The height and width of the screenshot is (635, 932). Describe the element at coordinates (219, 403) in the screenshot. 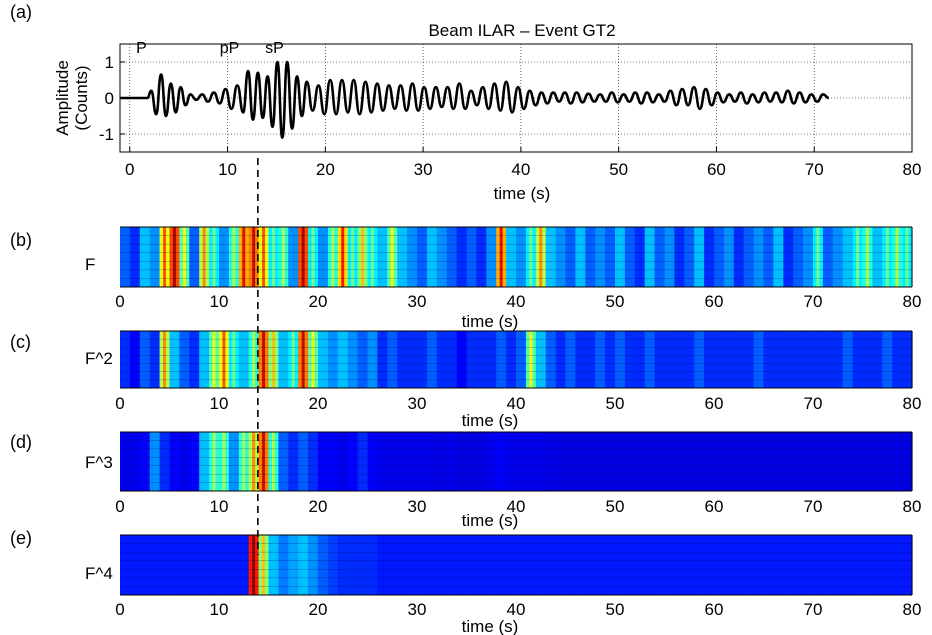

I see `x-tick-label: 10` at that location.